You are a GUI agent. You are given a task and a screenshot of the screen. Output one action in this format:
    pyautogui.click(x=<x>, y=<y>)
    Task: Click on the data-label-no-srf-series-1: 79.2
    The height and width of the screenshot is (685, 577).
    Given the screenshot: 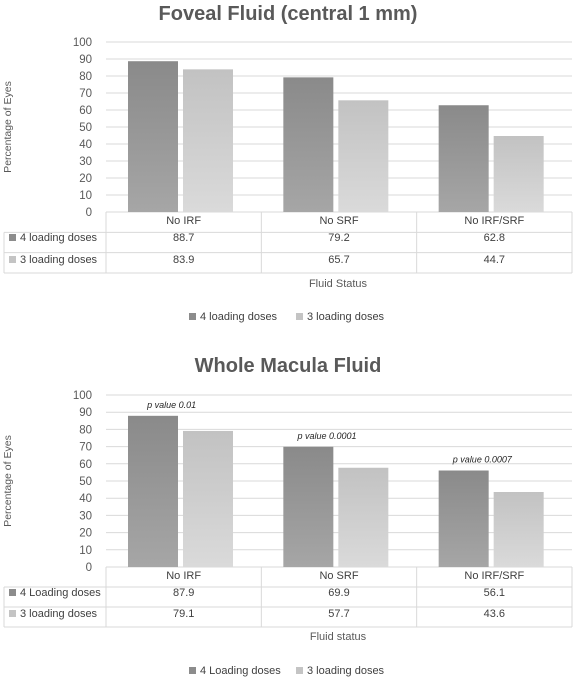 What is the action you would take?
    pyautogui.click(x=338, y=238)
    